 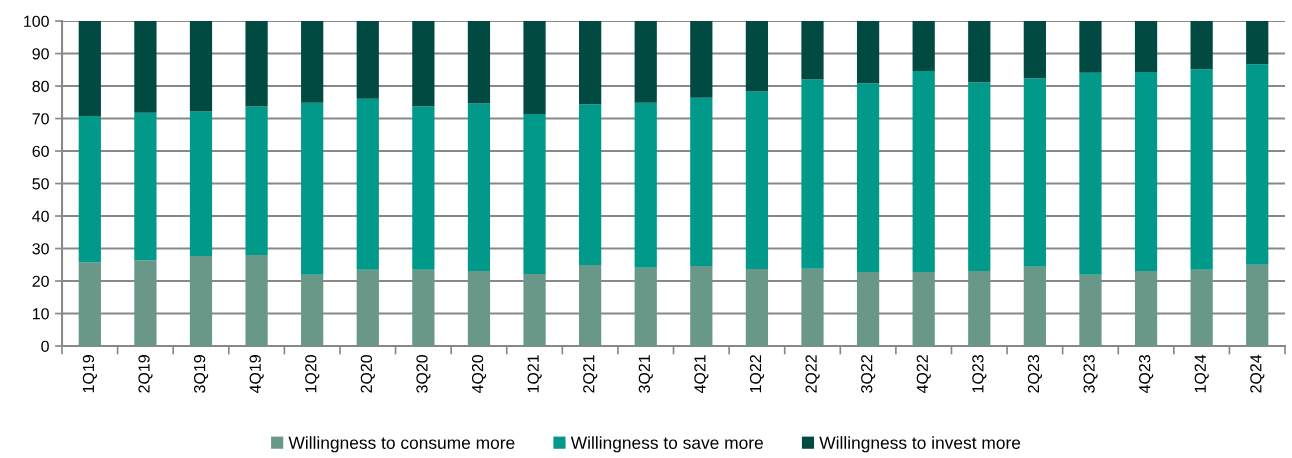 What do you see at coordinates (89, 374) in the screenshot?
I see `x-tick-label: 1Q19` at bounding box center [89, 374].